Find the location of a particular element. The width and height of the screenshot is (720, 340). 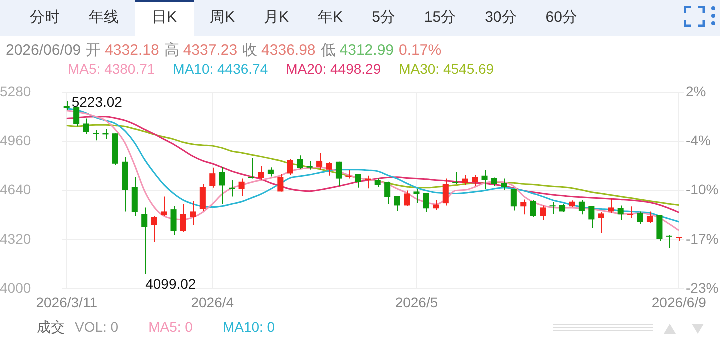

text: 收 4336.98 is located at coordinates (279, 50).